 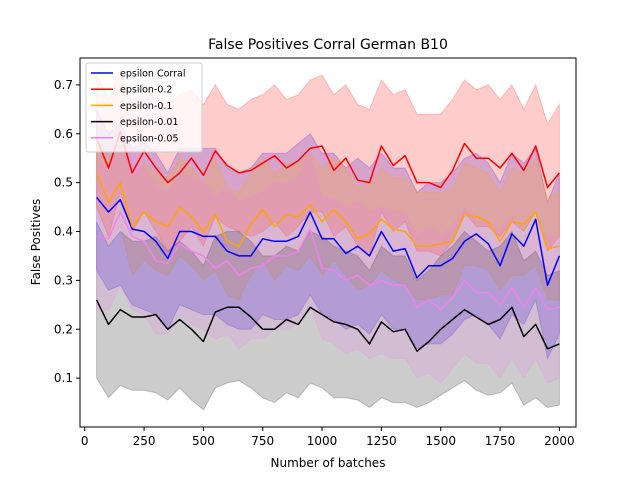 What do you see at coordinates (328, 463) in the screenshot?
I see `x-axis-label: Number of batches` at bounding box center [328, 463].